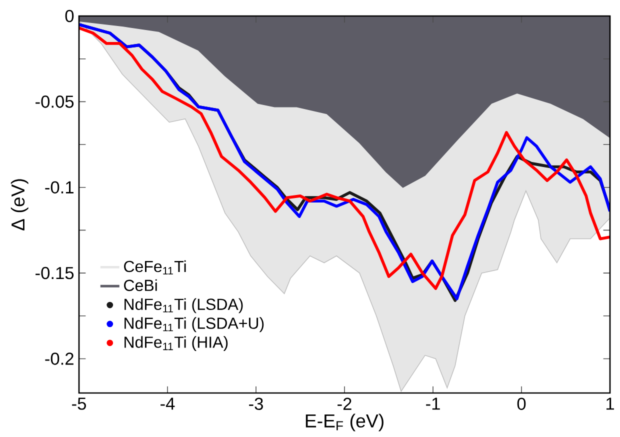 The width and height of the screenshot is (620, 437). Describe the element at coordinates (194, 324) in the screenshot. I see `legend-label: NdFe$_{11}$Ti (LSDA+U)` at that location.